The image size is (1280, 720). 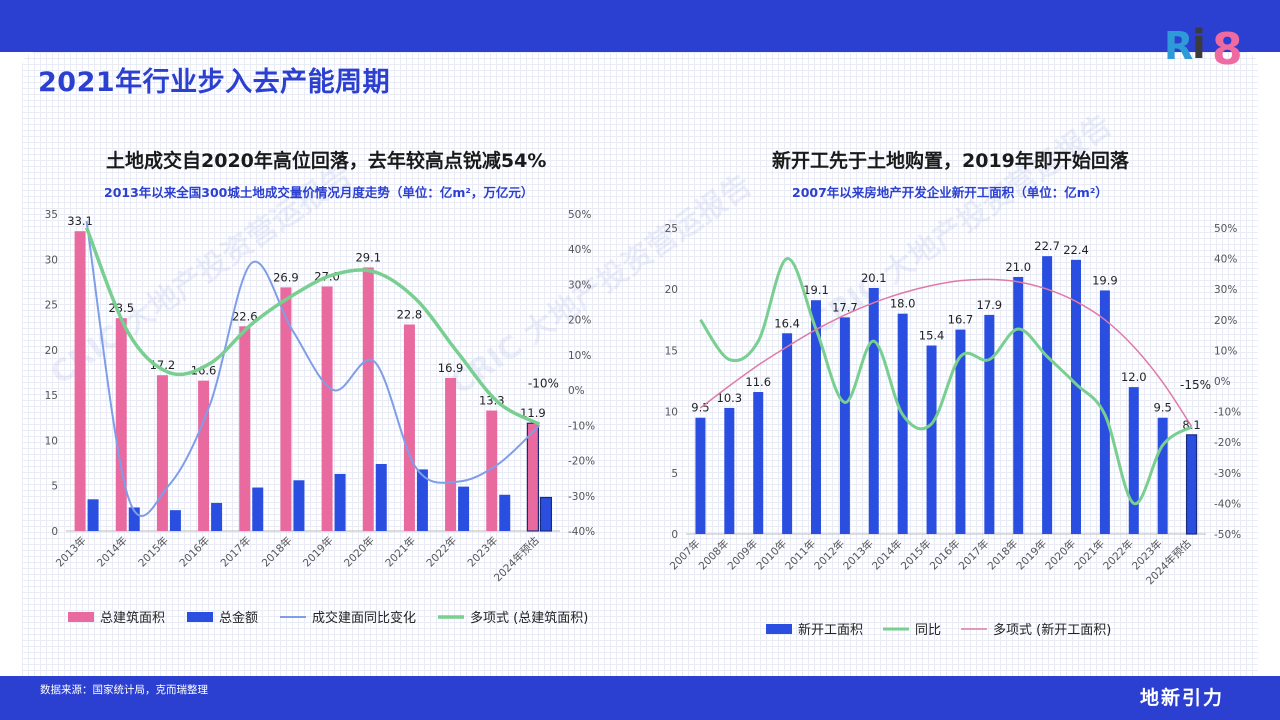 What do you see at coordinates (319, 192) in the screenshot?
I see `chart-1-subtitle: 2013年以来全国300城土地成交量价情况月度走势（单位：亿m²，万亿元）` at bounding box center [319, 192].